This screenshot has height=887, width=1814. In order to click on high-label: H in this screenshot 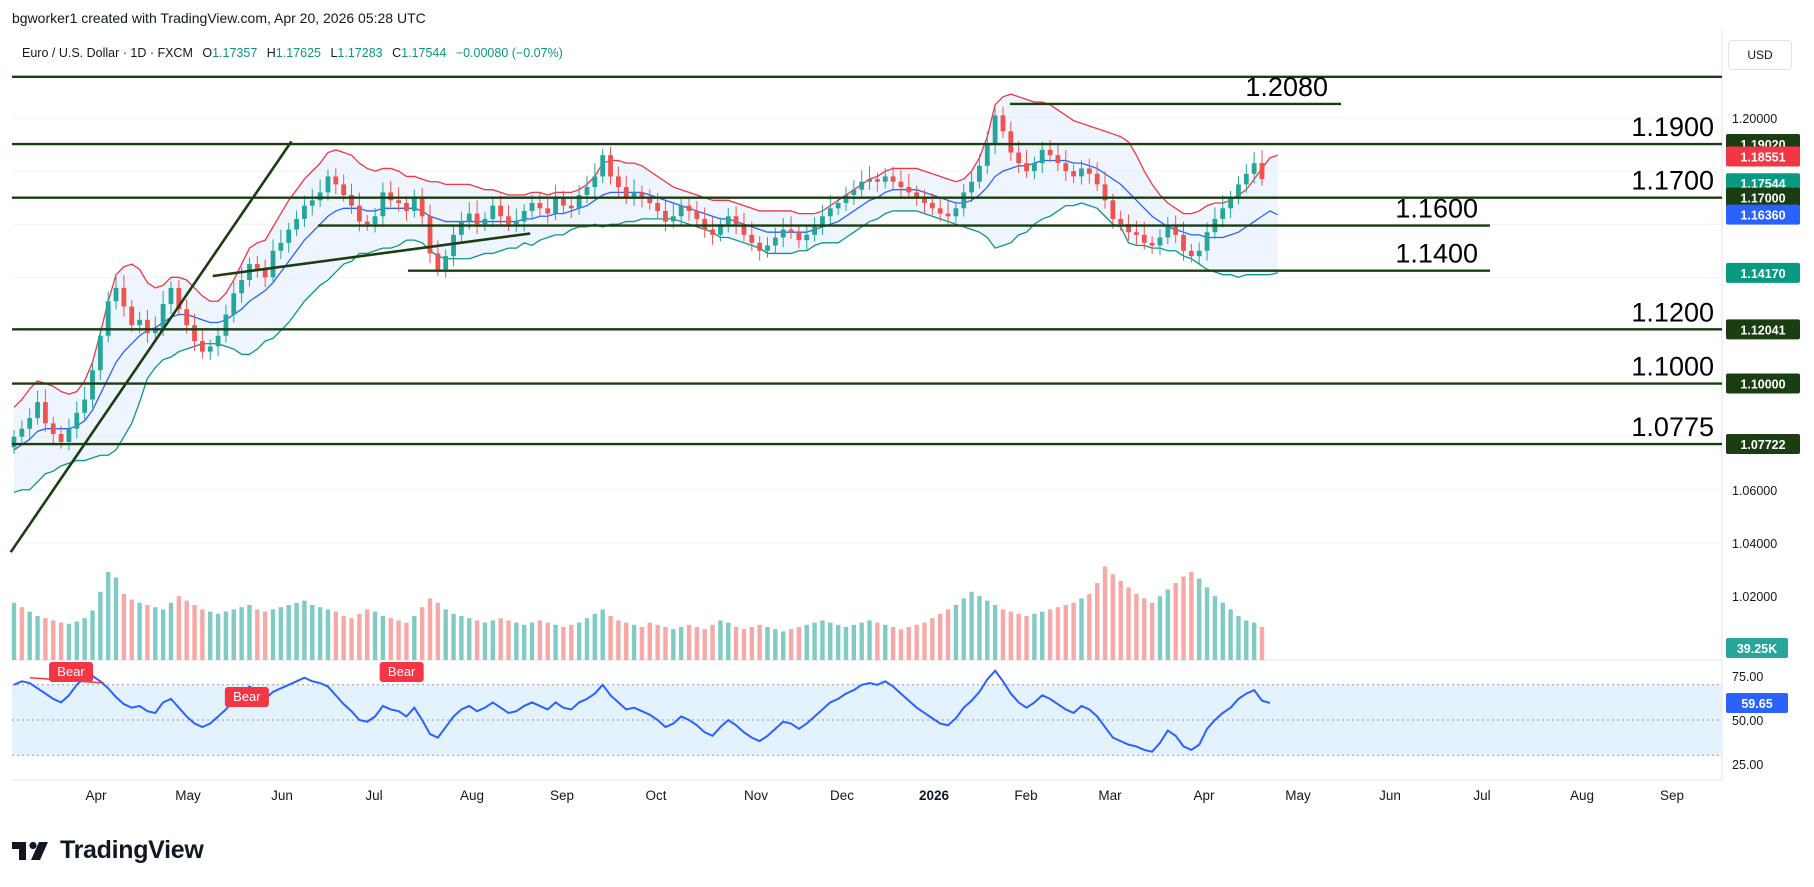, I will do `click(271, 53)`.